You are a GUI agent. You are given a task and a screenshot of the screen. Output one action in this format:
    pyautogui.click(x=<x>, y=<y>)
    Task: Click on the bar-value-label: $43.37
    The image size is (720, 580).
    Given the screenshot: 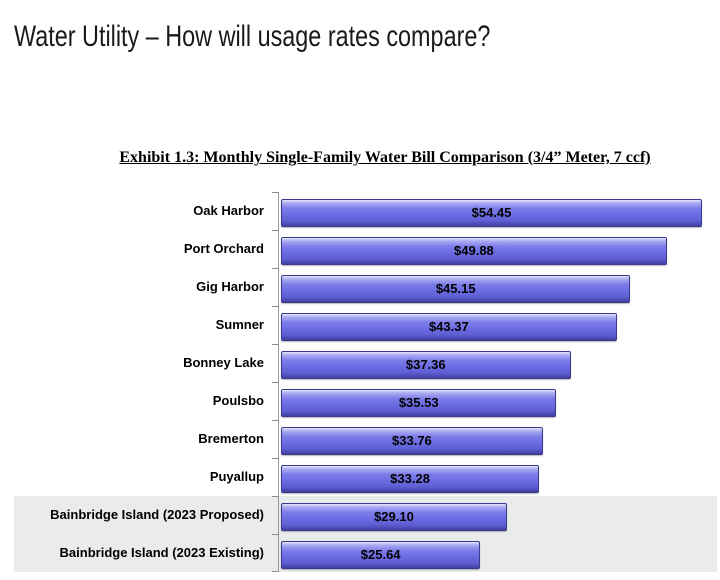 What is the action you would take?
    pyautogui.click(x=448, y=326)
    